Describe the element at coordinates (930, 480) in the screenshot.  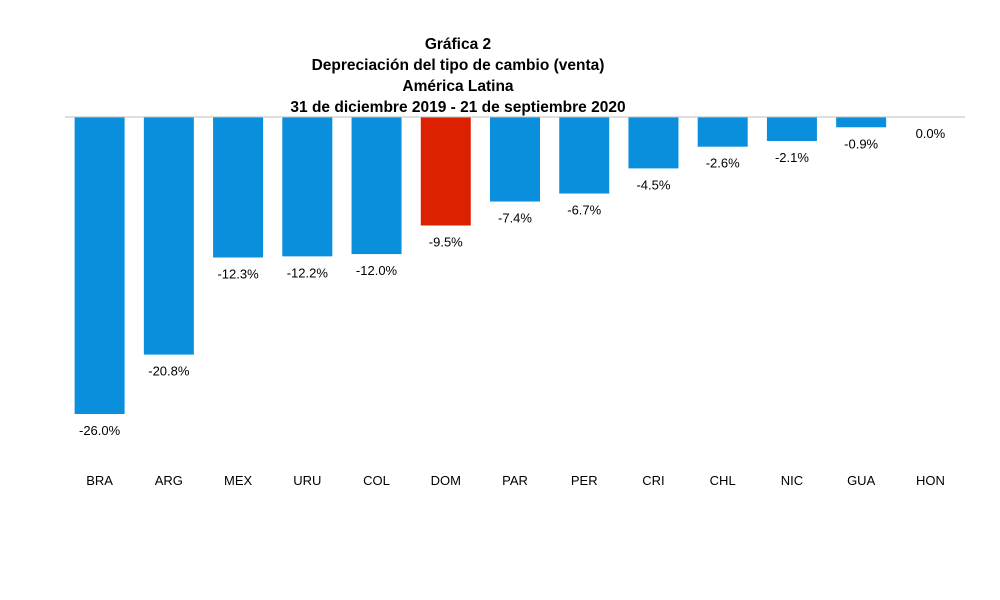
I see `category-label-hon: HON` at that location.